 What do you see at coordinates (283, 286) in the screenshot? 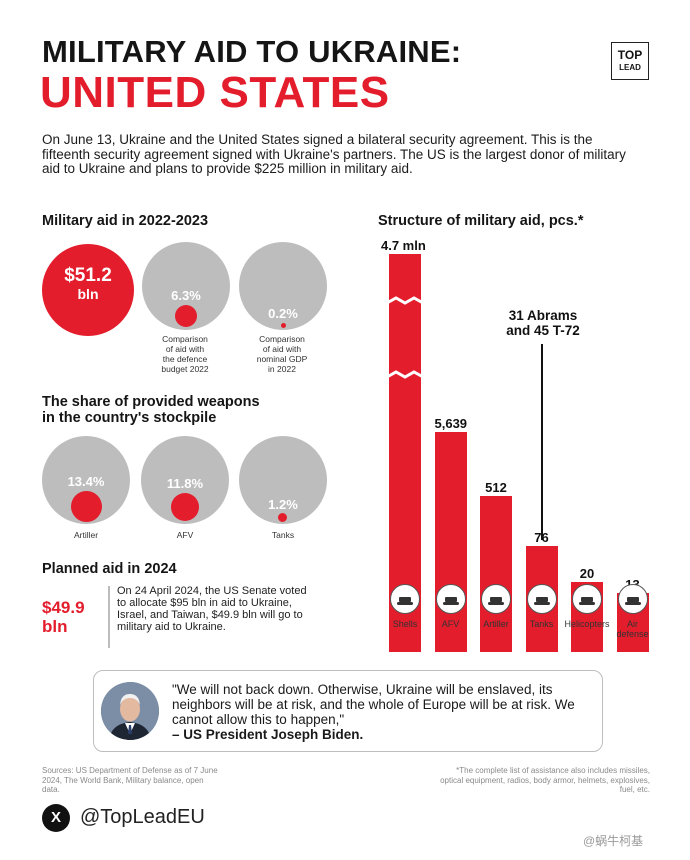
I see `gdp-circle: 0.2%` at bounding box center [283, 286].